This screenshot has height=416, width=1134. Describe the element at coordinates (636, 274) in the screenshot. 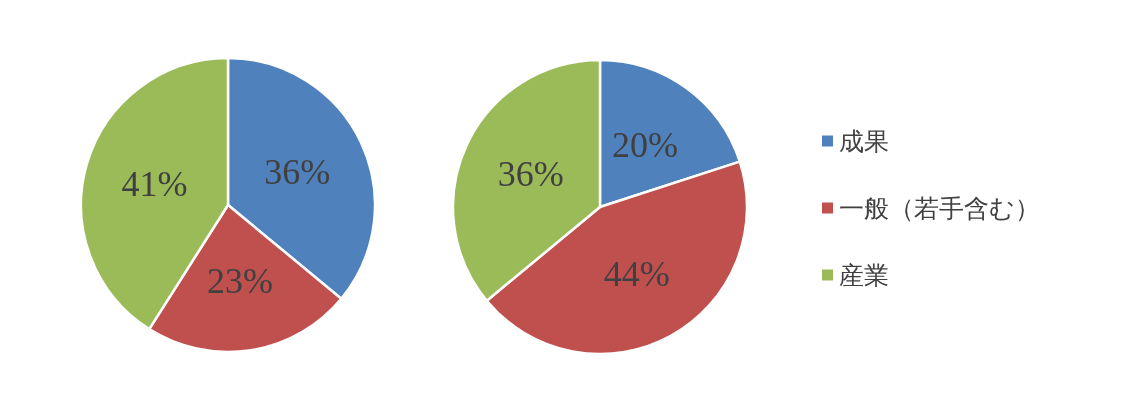

I see `data-label: 44%` at that location.